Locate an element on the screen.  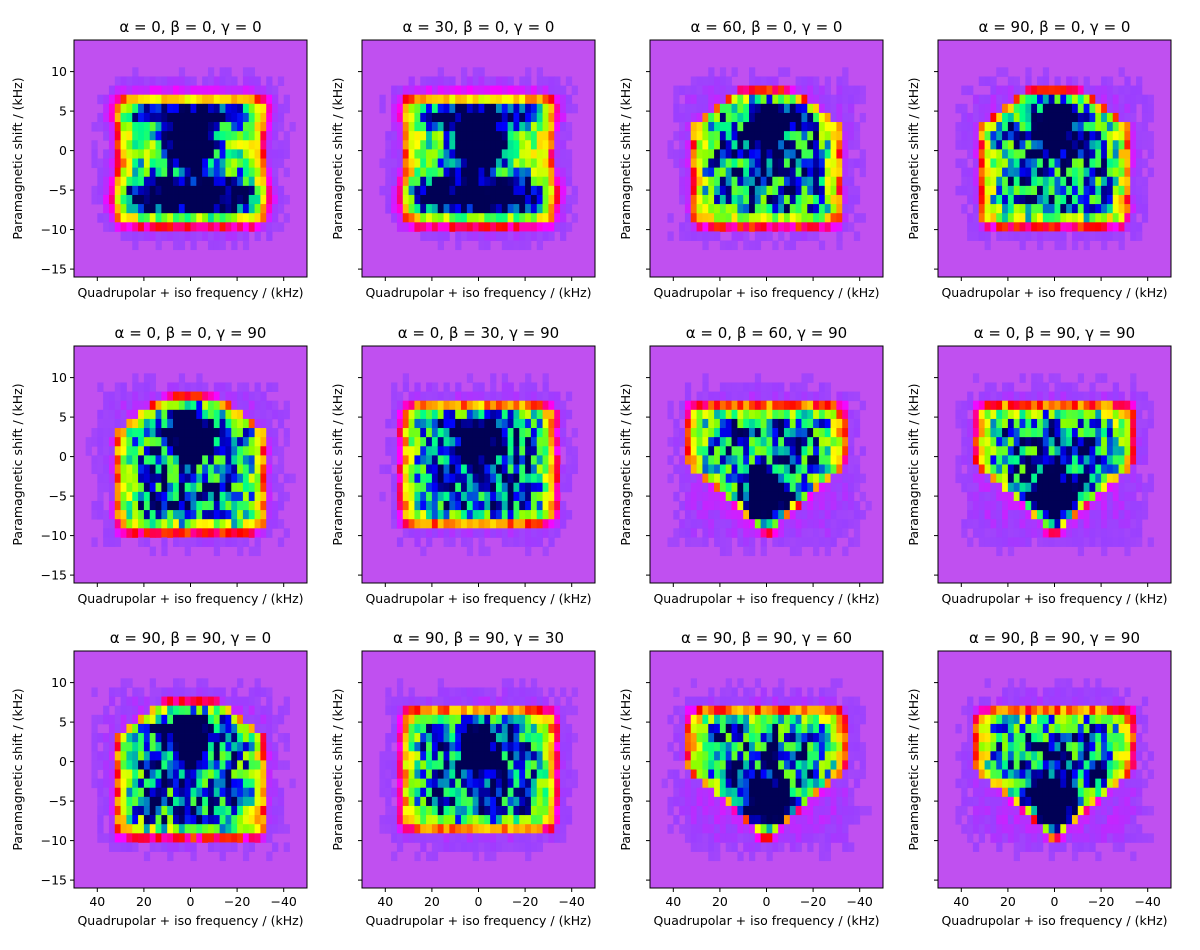
panel-title: α = 0, β = 0, γ = 0 is located at coordinates (190, 27).